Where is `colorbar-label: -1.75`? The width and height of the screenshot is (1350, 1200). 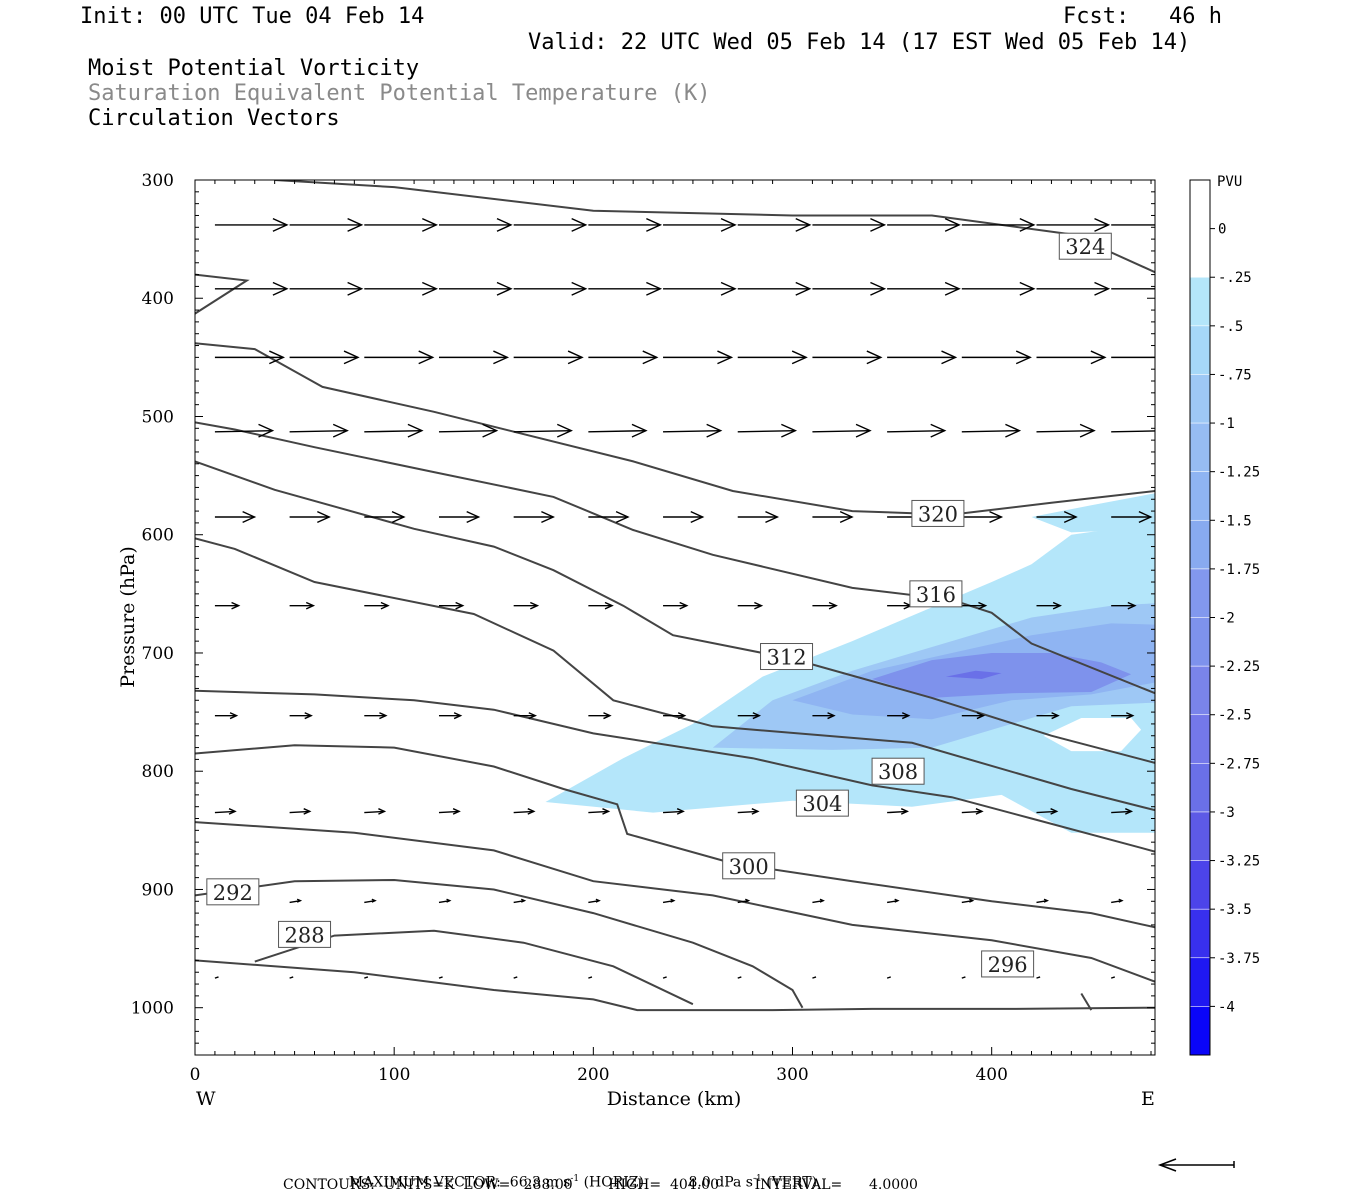 colorbar-label: -1.75 is located at coordinates (1239, 570).